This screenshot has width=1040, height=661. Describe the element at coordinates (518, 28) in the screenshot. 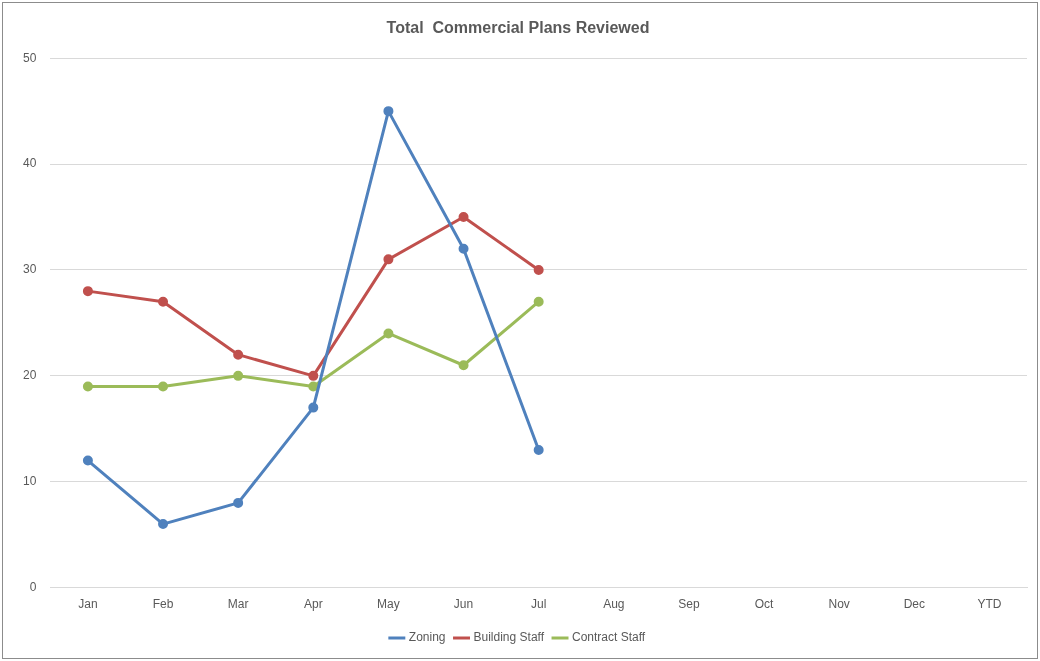

I see `chart-title: Total Commercial Plans Reviewed` at that location.